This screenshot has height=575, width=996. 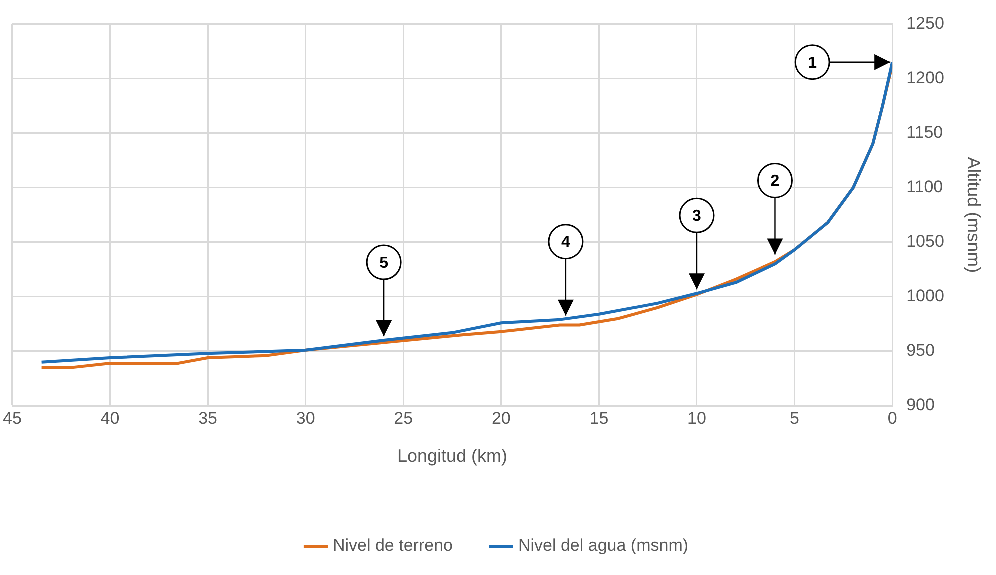 I want to click on x-tick-label: 45, so click(x=12, y=418).